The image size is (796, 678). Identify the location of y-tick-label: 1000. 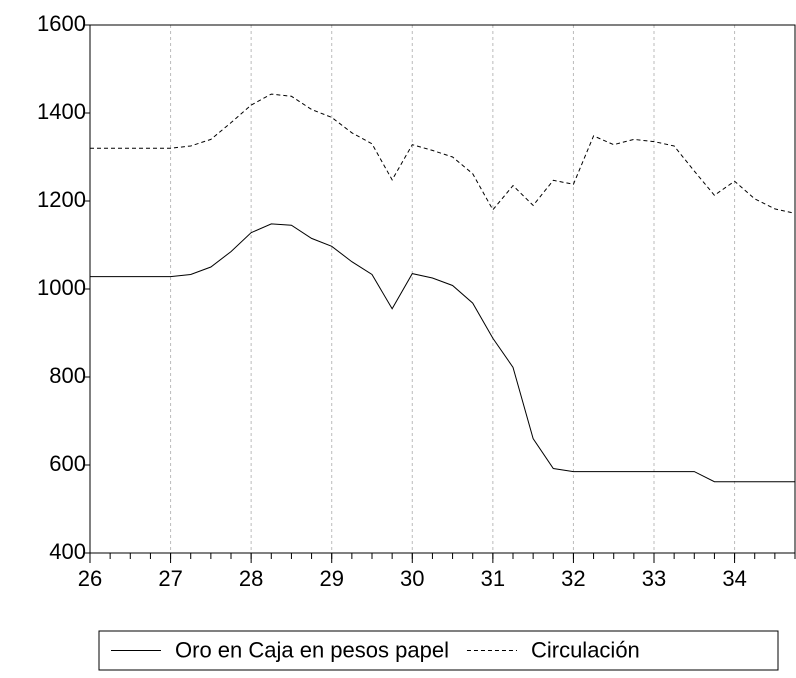
(61, 287).